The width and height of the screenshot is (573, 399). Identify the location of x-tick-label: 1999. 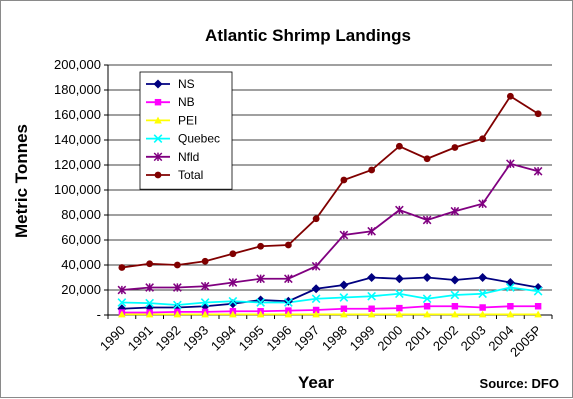
(362, 338).